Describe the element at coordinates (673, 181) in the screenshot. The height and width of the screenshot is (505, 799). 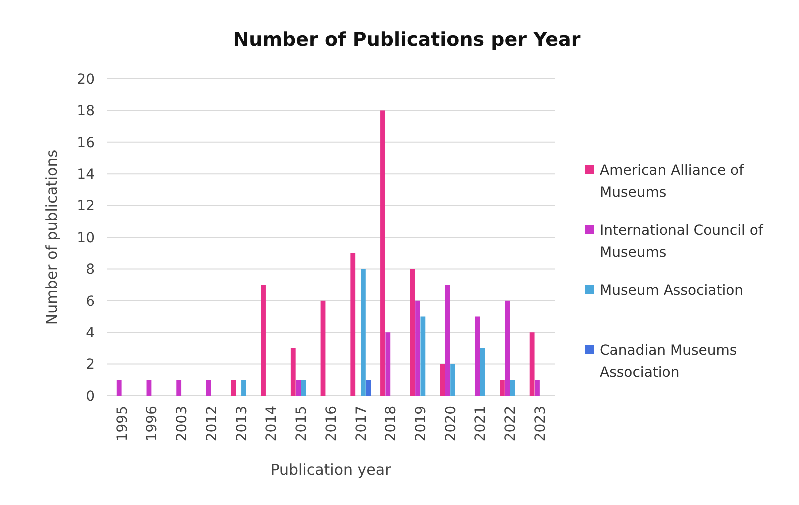
I see `legend-label: American Alliance of Museums` at that location.